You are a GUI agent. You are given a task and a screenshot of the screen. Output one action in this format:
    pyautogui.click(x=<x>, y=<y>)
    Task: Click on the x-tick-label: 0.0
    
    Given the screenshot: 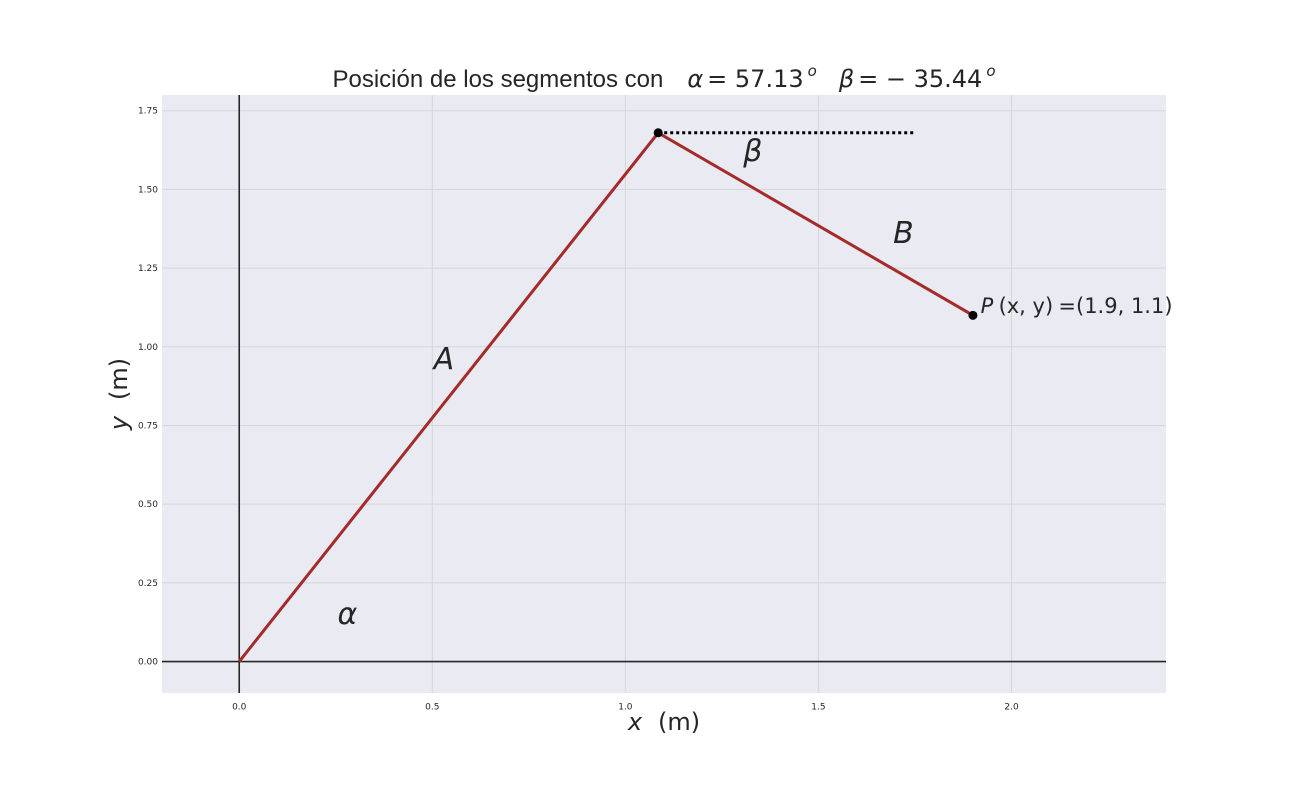 What is the action you would take?
    pyautogui.click(x=239, y=708)
    